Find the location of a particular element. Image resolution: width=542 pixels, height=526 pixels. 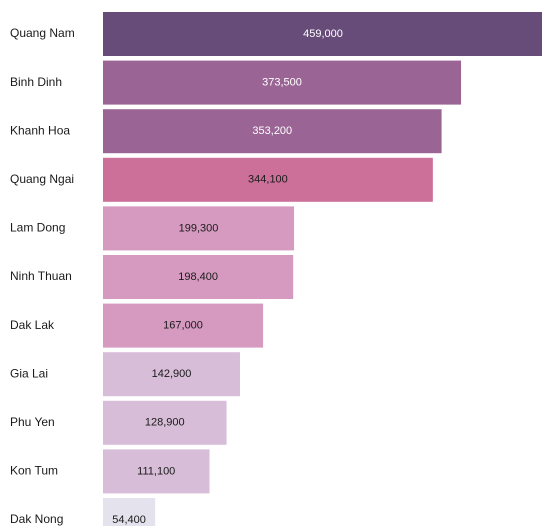

data-label: 373,500 is located at coordinates (282, 83).